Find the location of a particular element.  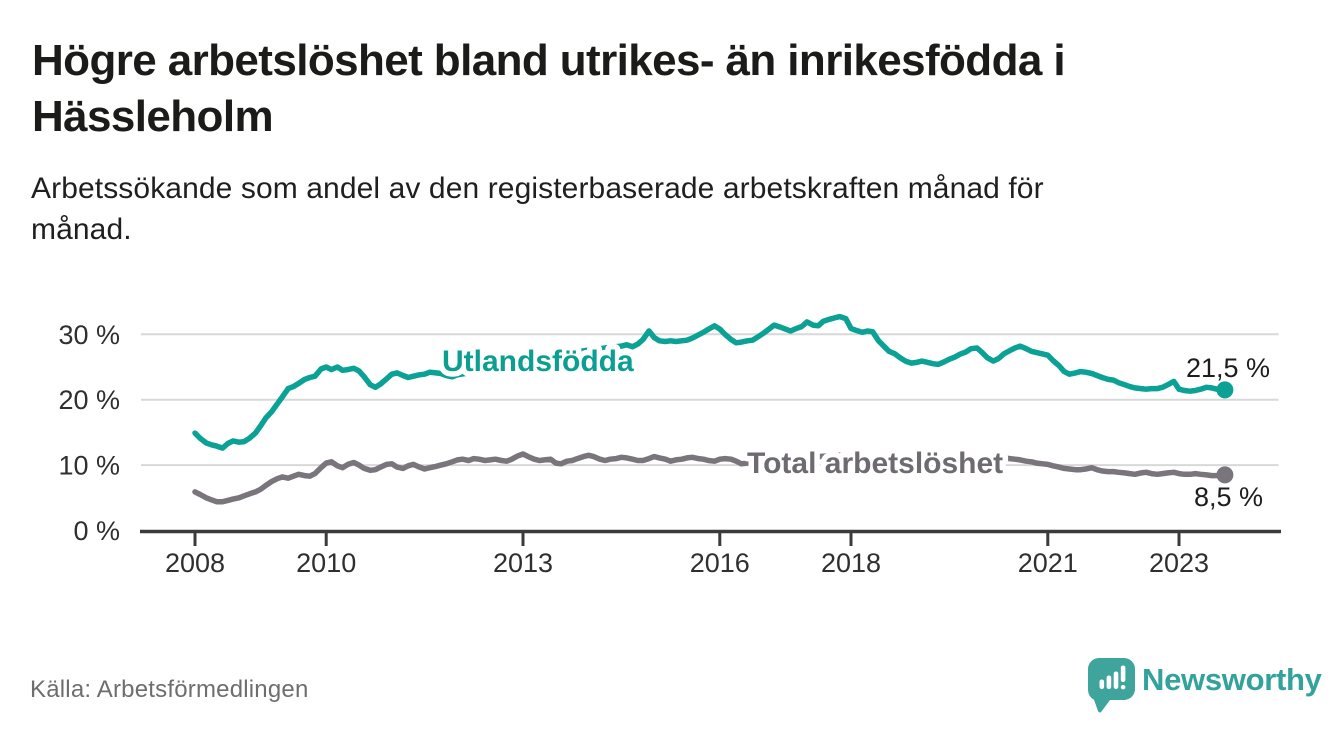

y-axis-tick-label: 10 % is located at coordinates (89, 466).